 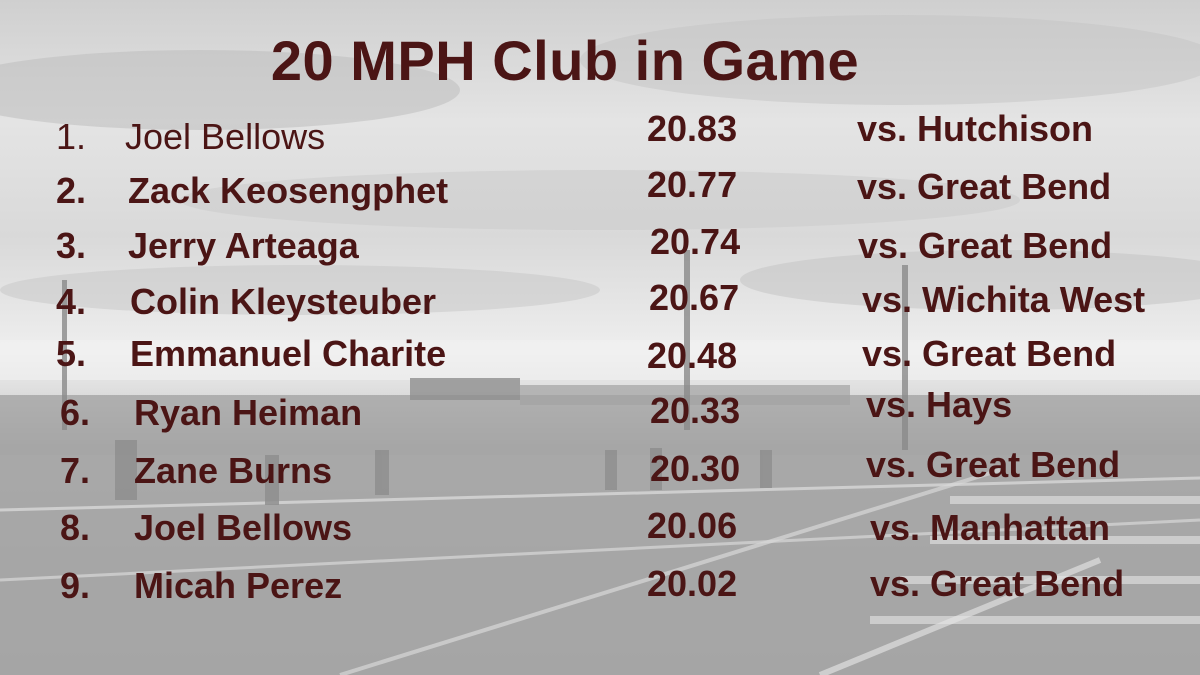 What do you see at coordinates (695, 468) in the screenshot?
I see `speed-value: 20.30` at bounding box center [695, 468].